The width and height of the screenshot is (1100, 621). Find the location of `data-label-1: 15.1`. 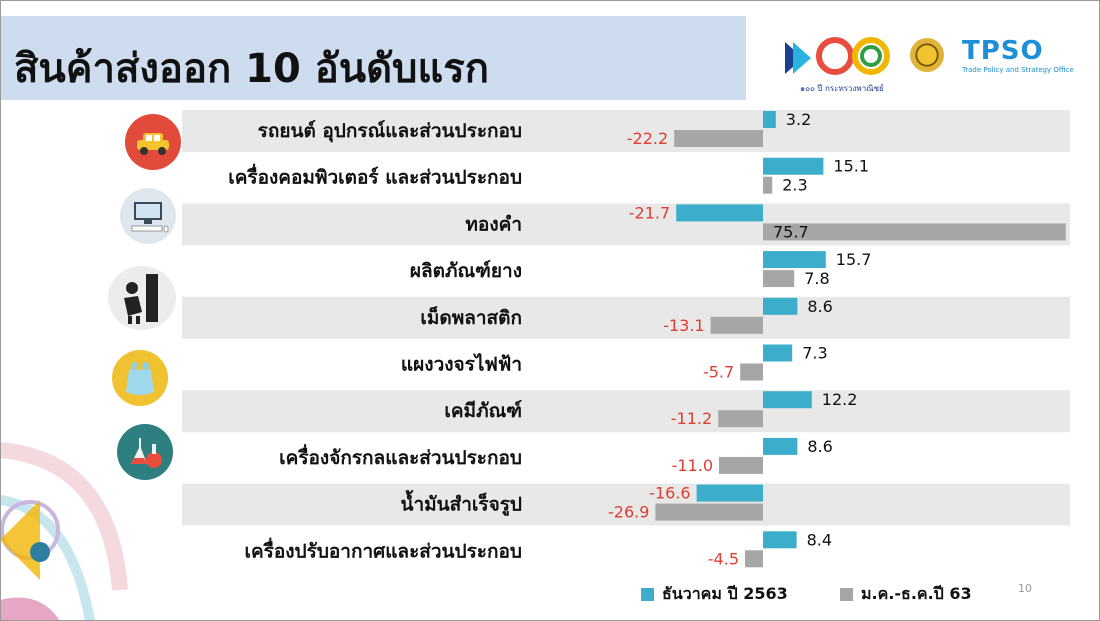

data-label-1: 15.1 is located at coordinates (851, 166).